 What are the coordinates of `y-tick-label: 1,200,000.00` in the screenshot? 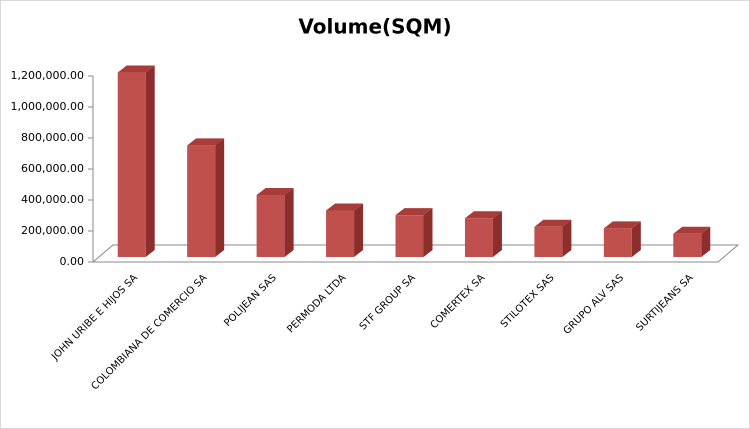 It's located at (47, 75).